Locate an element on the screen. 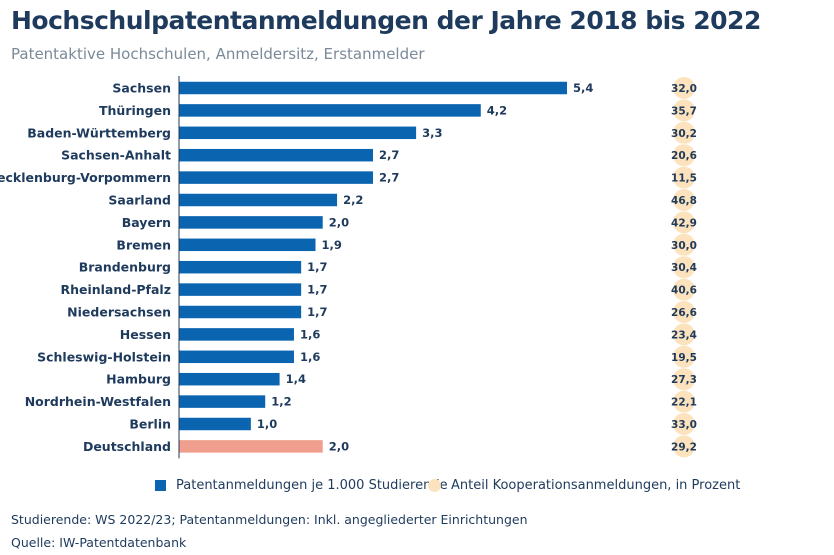 The width and height of the screenshot is (834, 555). legend-swatch-bar is located at coordinates (160, 485).